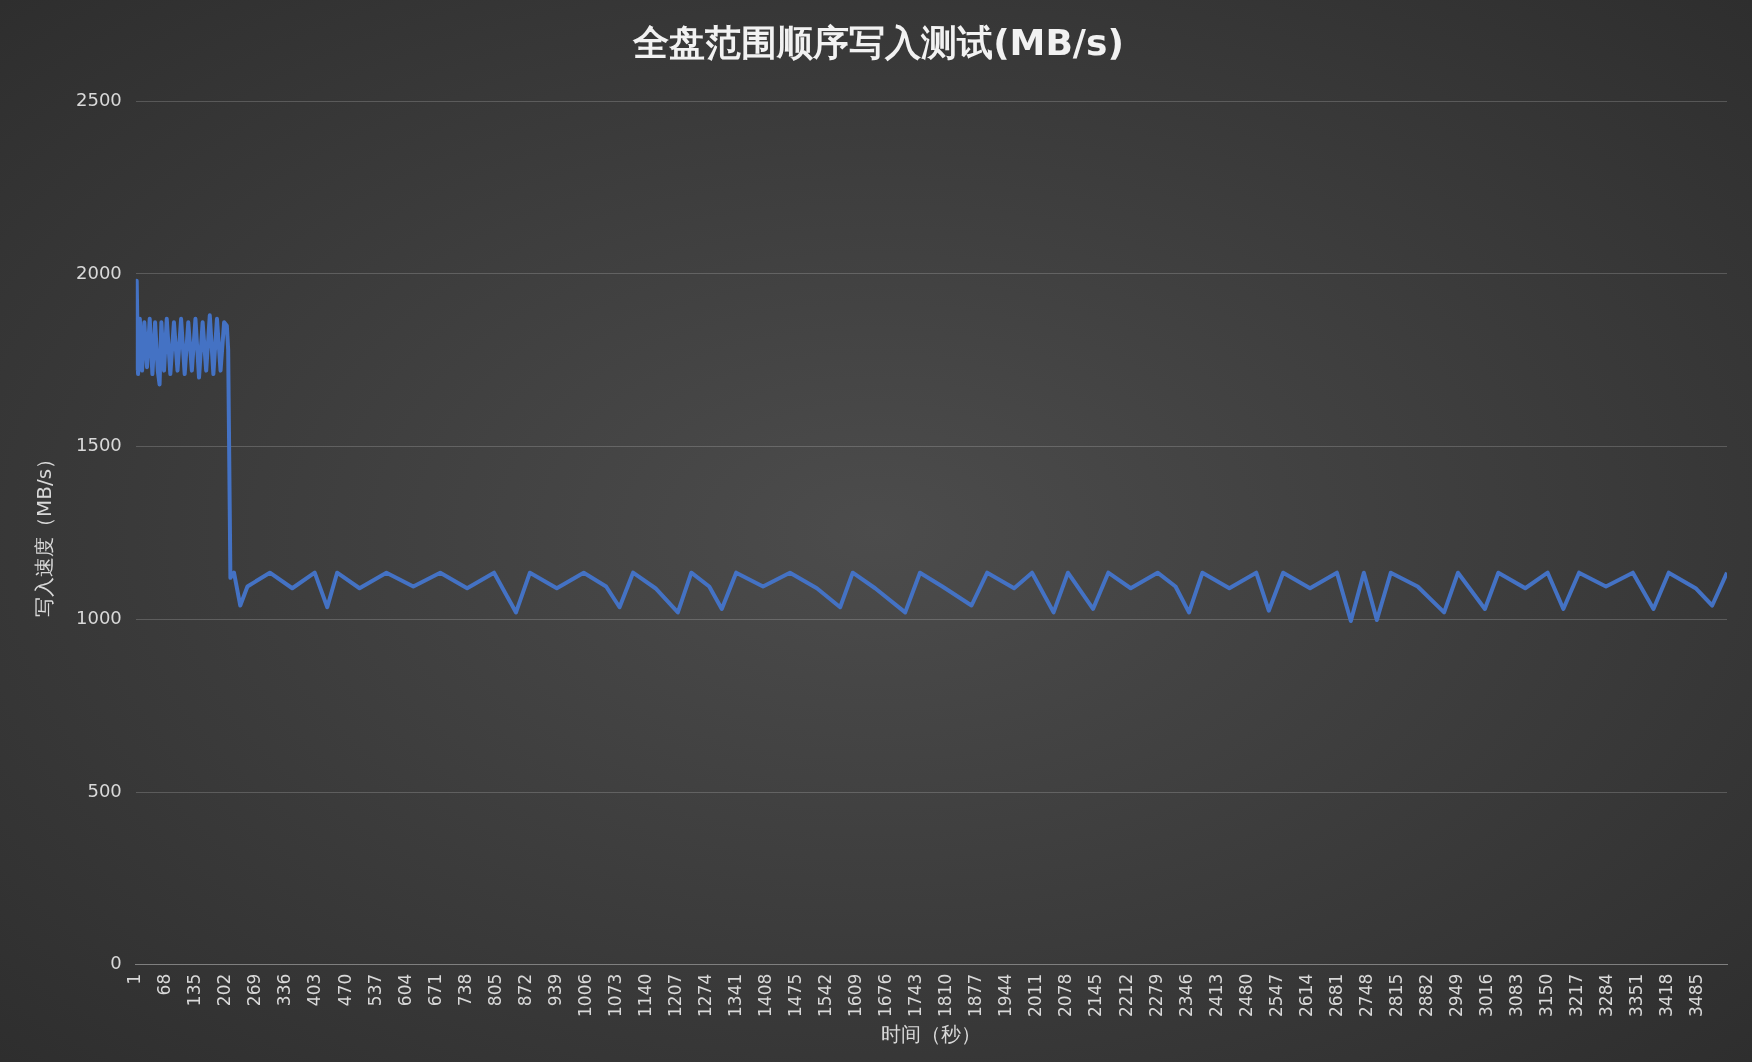 This screenshot has width=1752, height=1062. I want to click on x-tick-label: 2011, so click(1035, 995).